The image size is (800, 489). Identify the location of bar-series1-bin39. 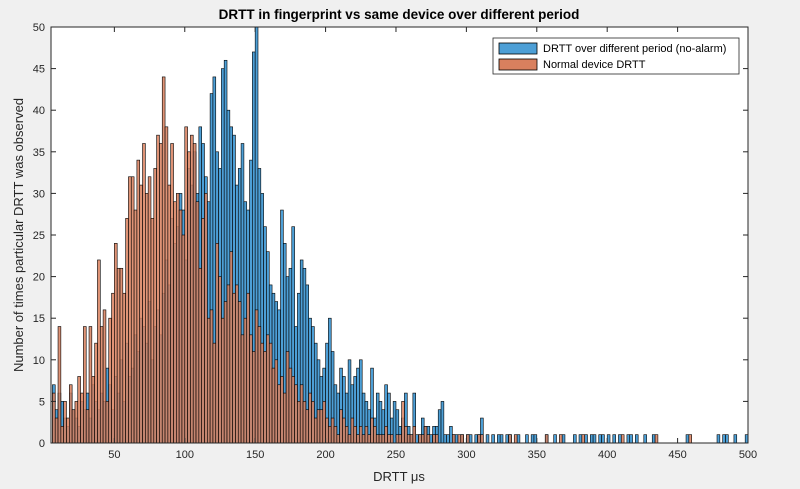
(163, 260).